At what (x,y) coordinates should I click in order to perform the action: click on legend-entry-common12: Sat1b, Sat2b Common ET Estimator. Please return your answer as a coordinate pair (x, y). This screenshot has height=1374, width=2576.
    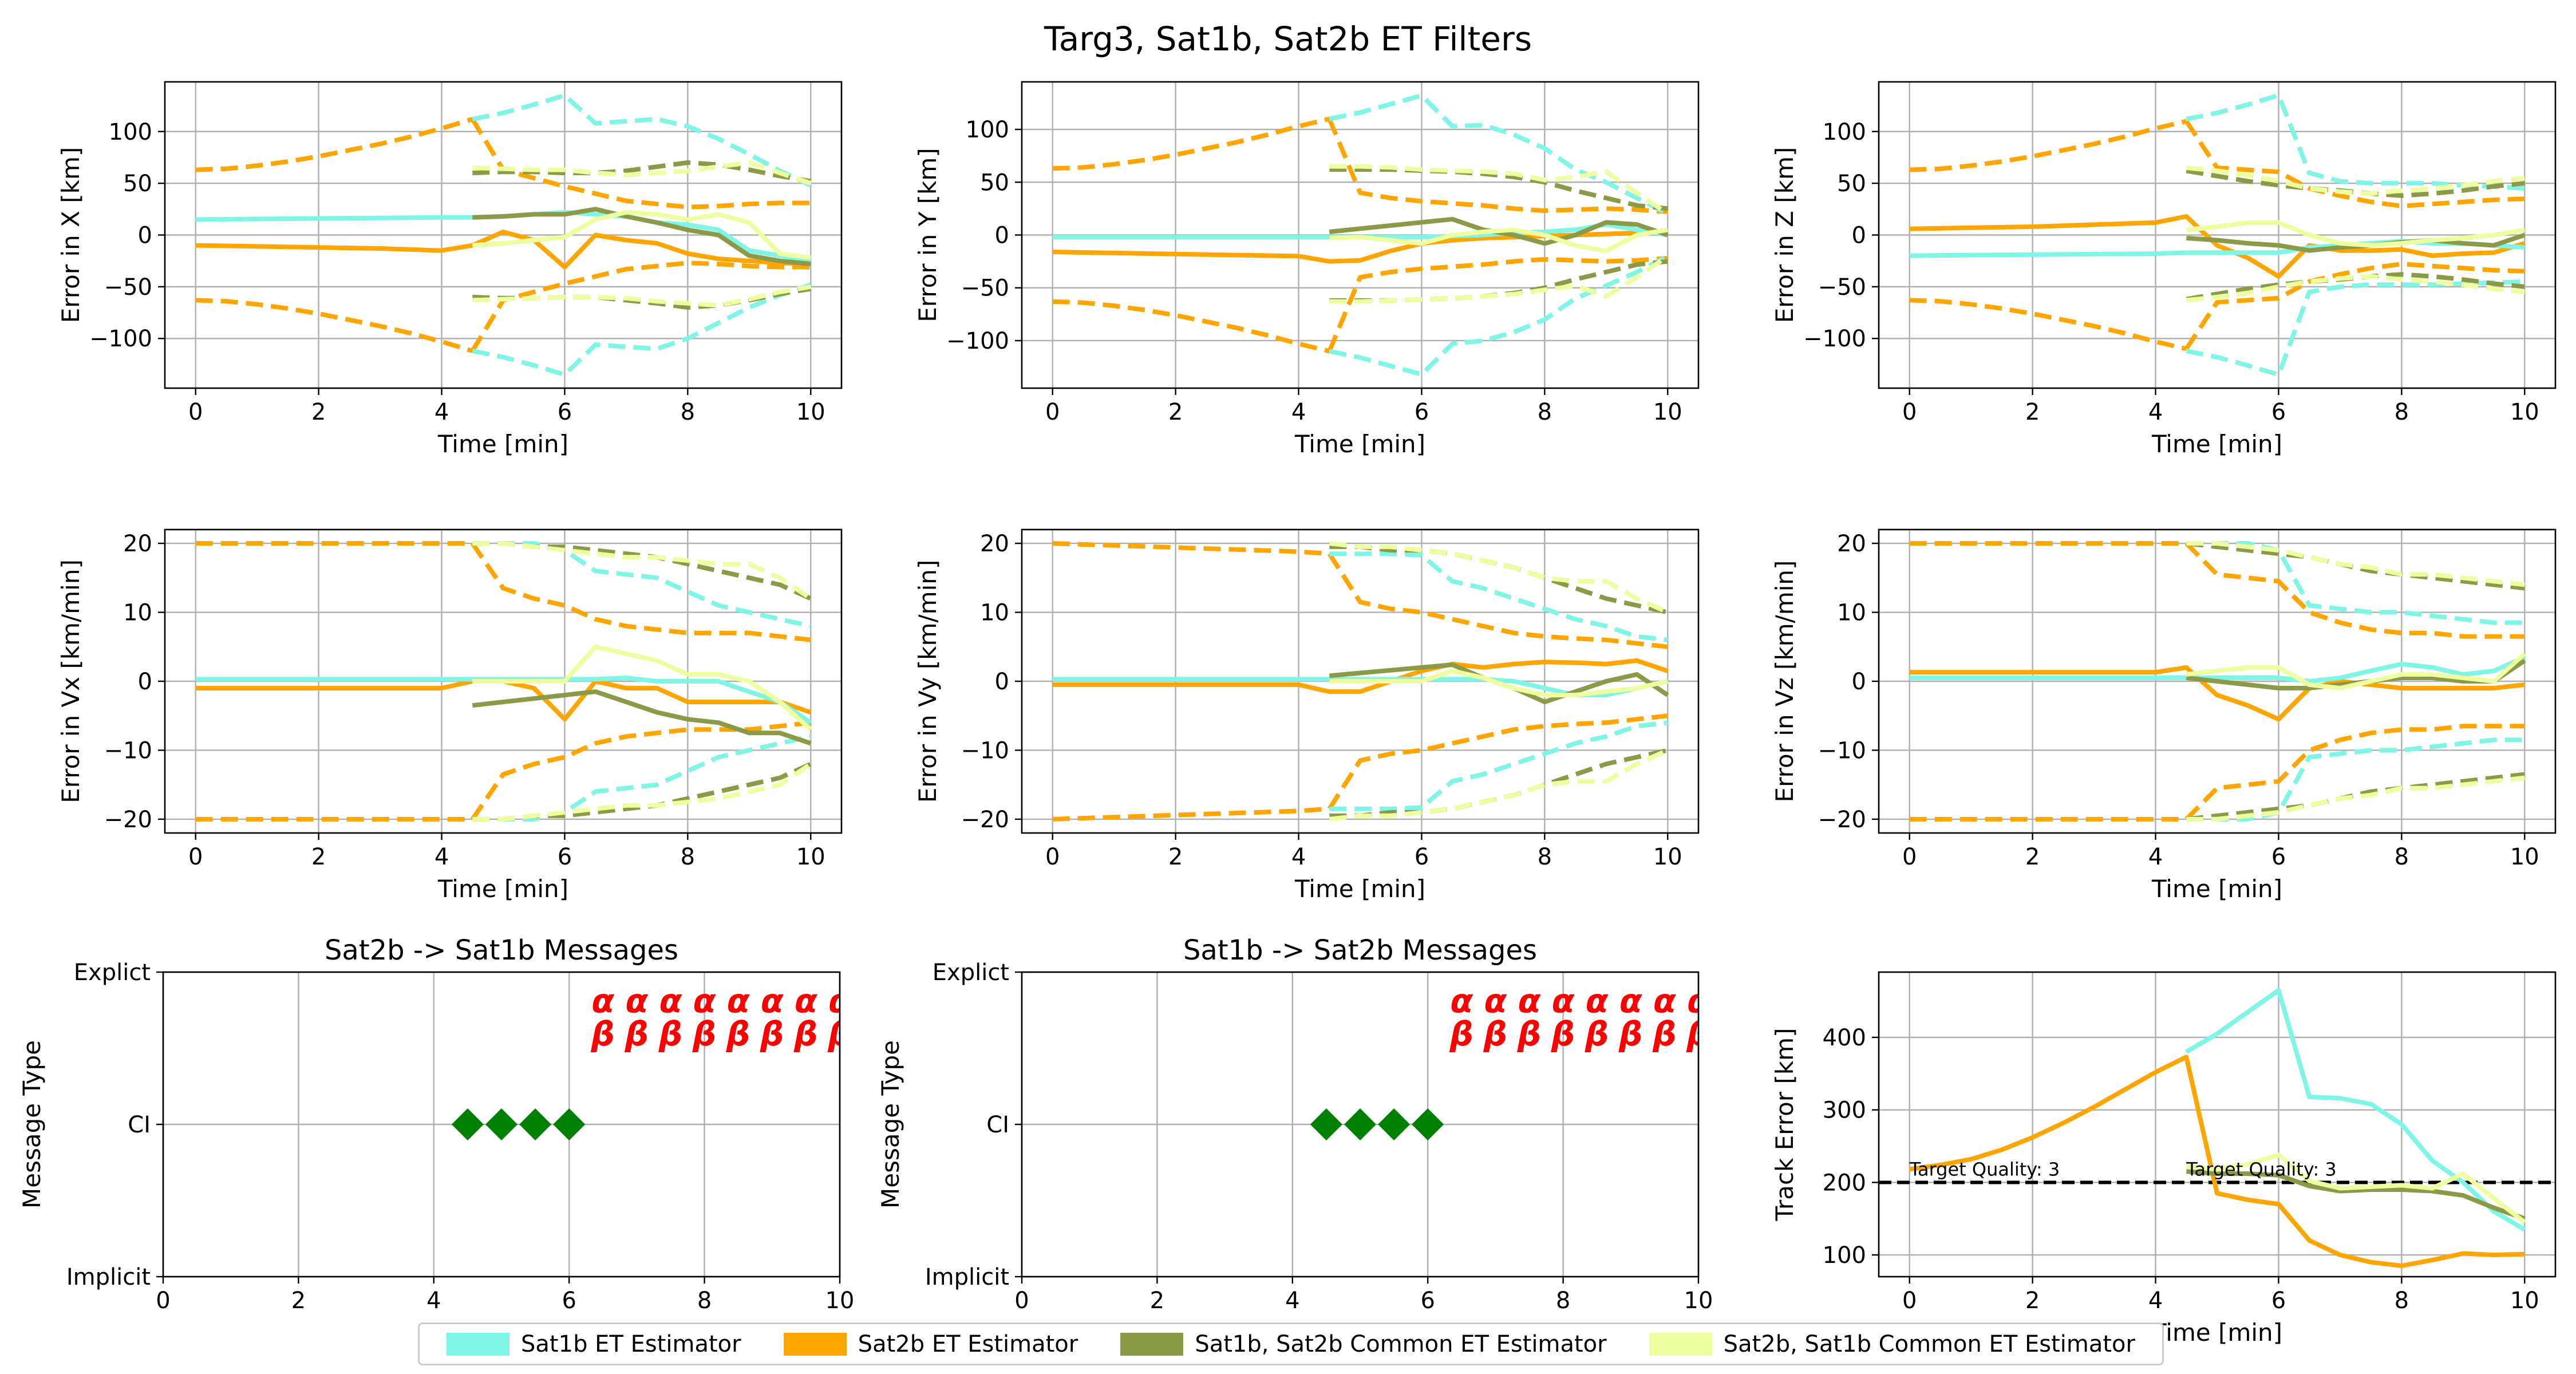
    Looking at the image, I should click on (1363, 1343).